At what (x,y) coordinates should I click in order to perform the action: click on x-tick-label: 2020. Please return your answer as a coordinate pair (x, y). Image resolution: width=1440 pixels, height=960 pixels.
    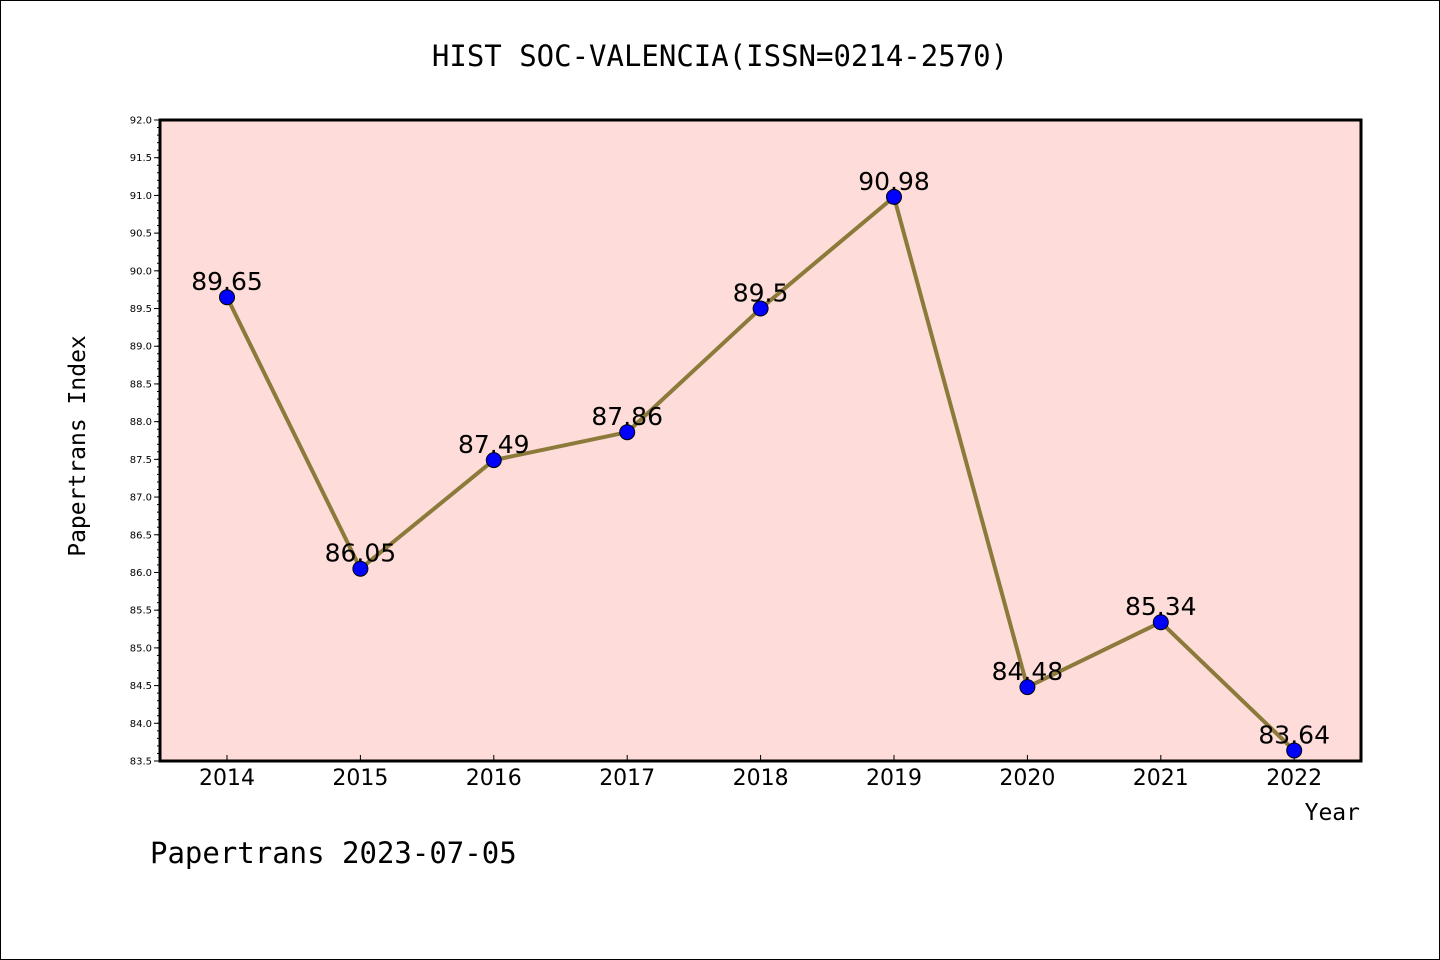
    Looking at the image, I should click on (1027, 778).